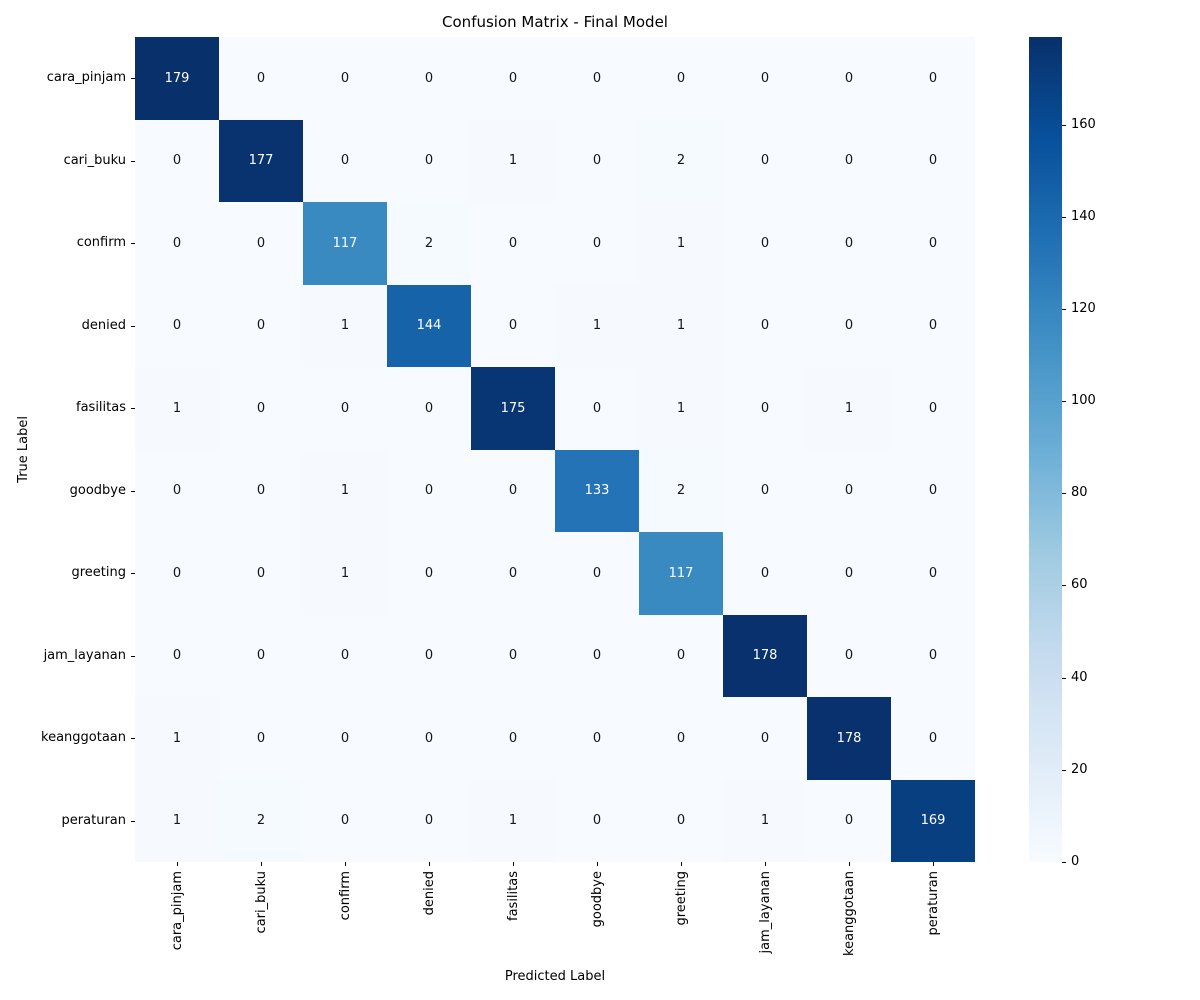 This screenshot has height=1000, width=1200. I want to click on colorbar-tick-label: 100, so click(1083, 401).